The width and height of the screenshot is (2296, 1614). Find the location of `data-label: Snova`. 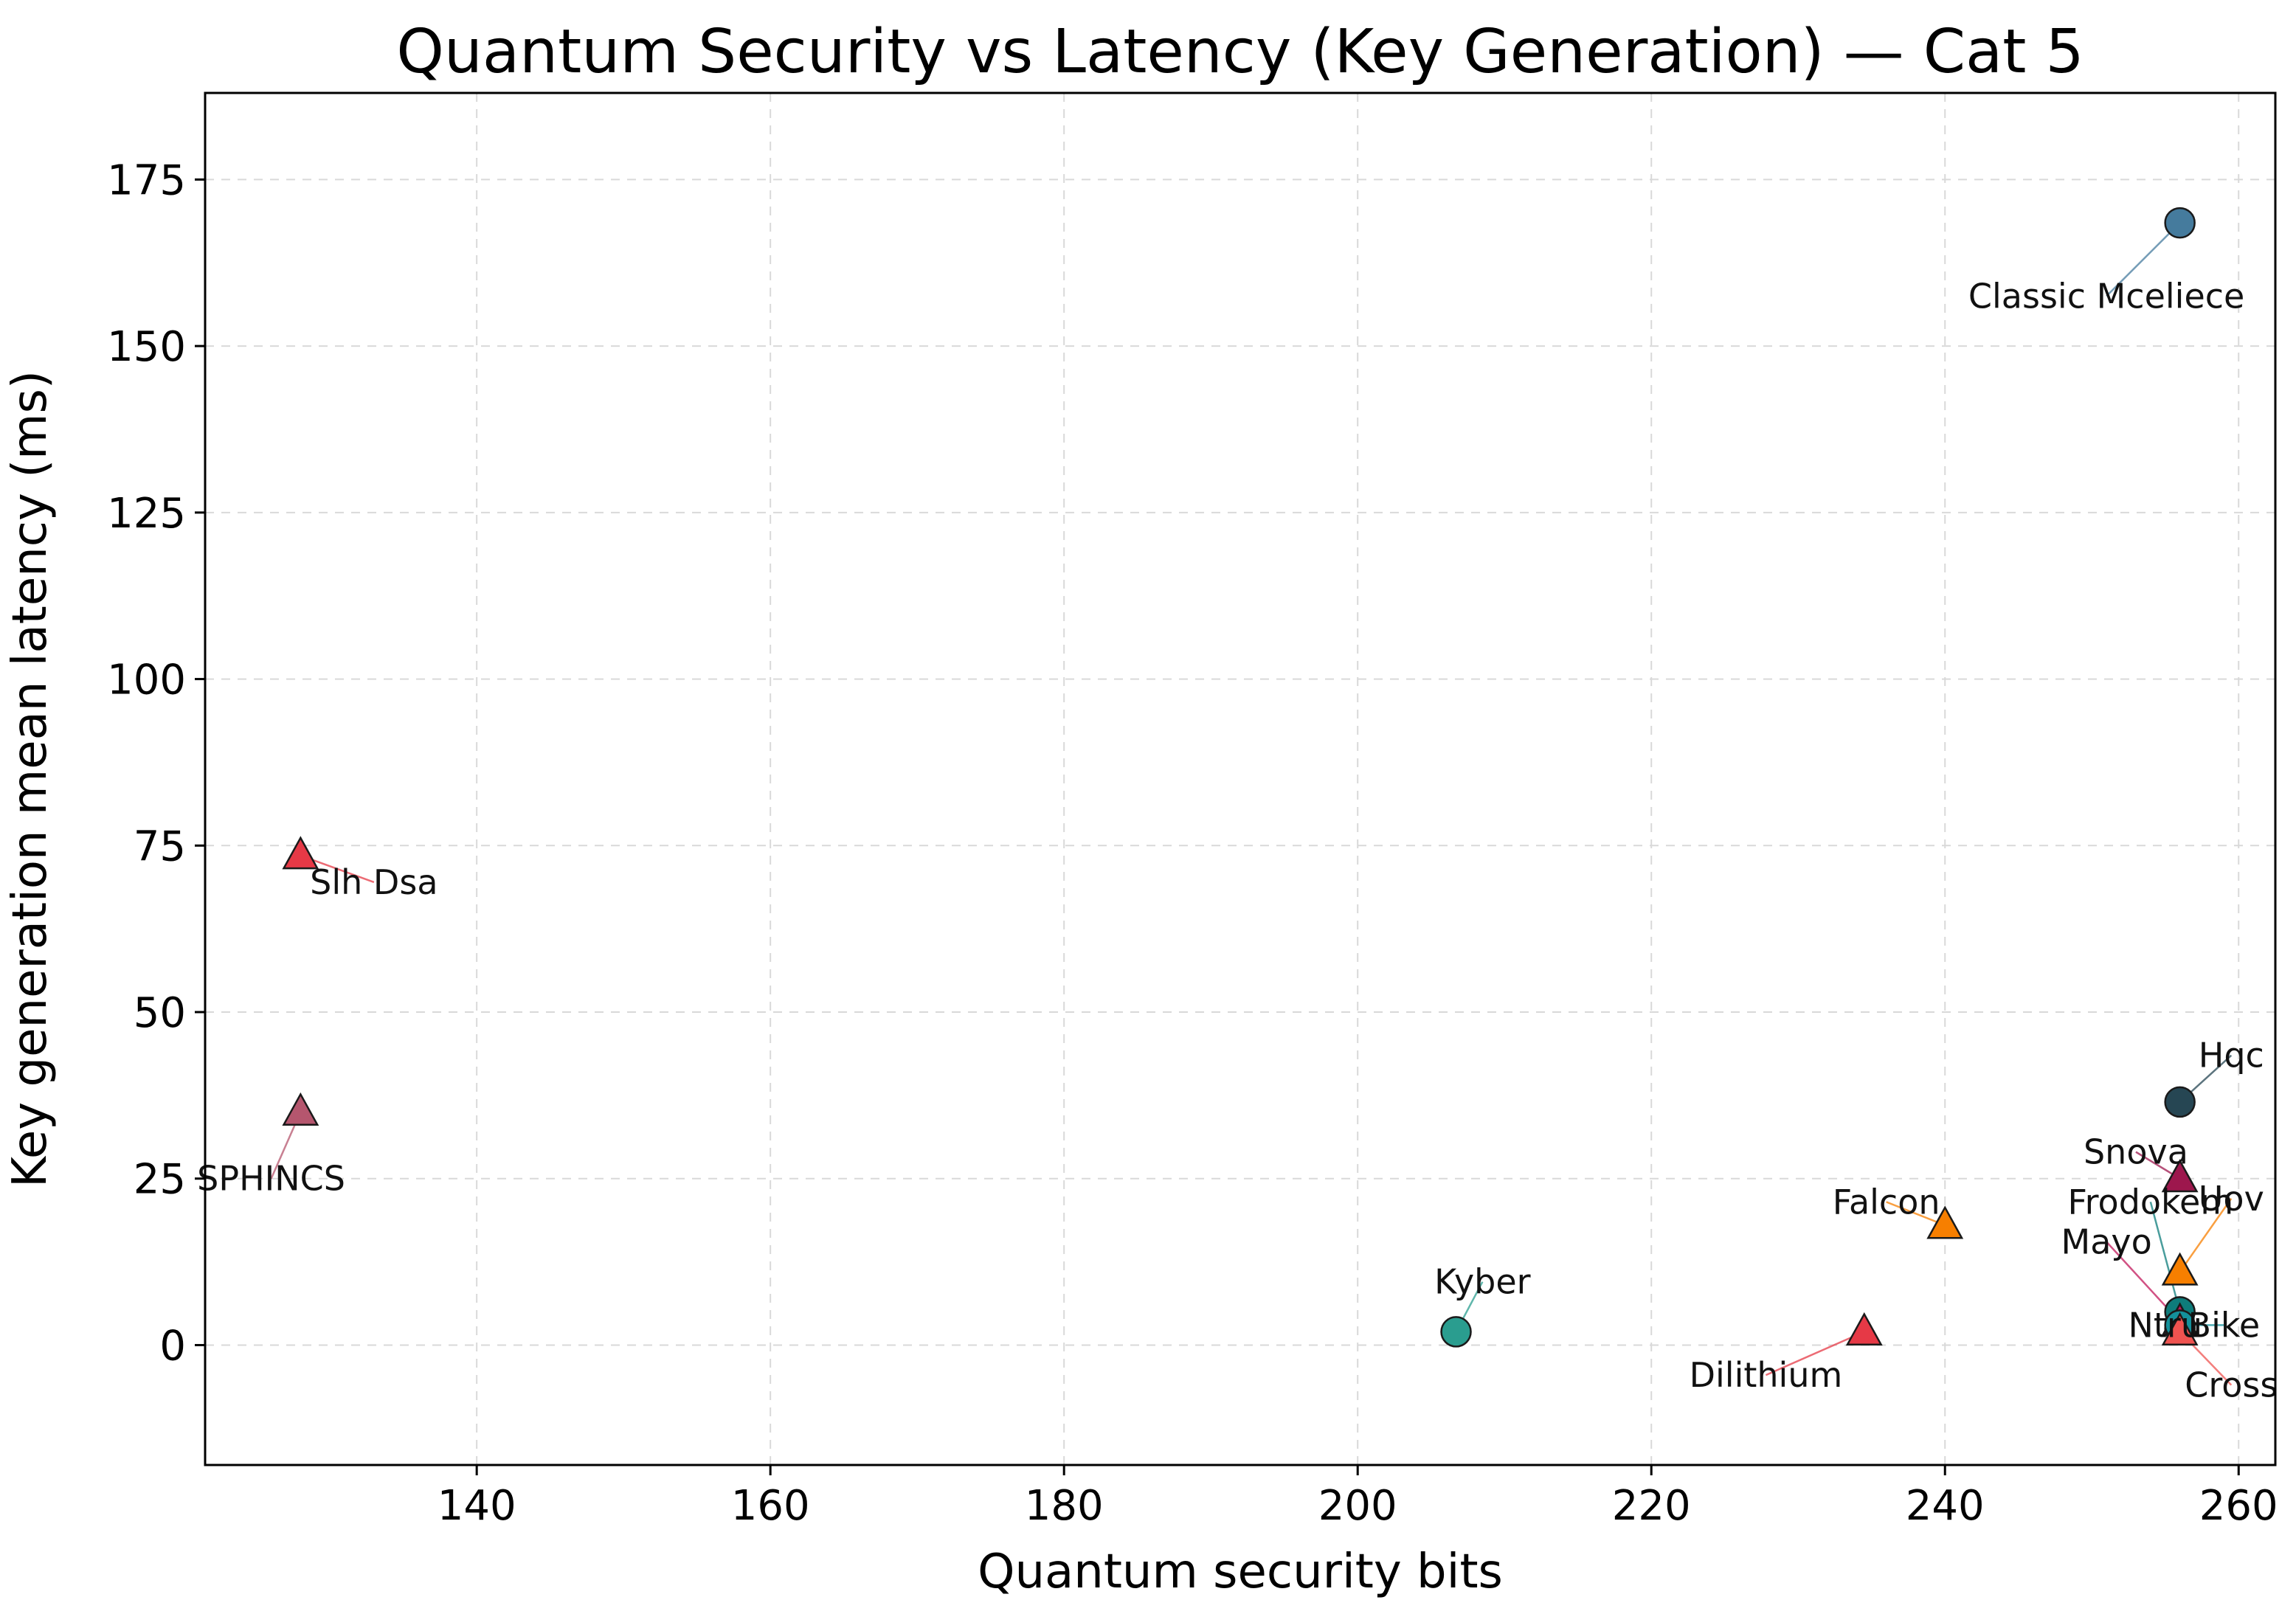

data-label: Snova is located at coordinates (2136, 1152).